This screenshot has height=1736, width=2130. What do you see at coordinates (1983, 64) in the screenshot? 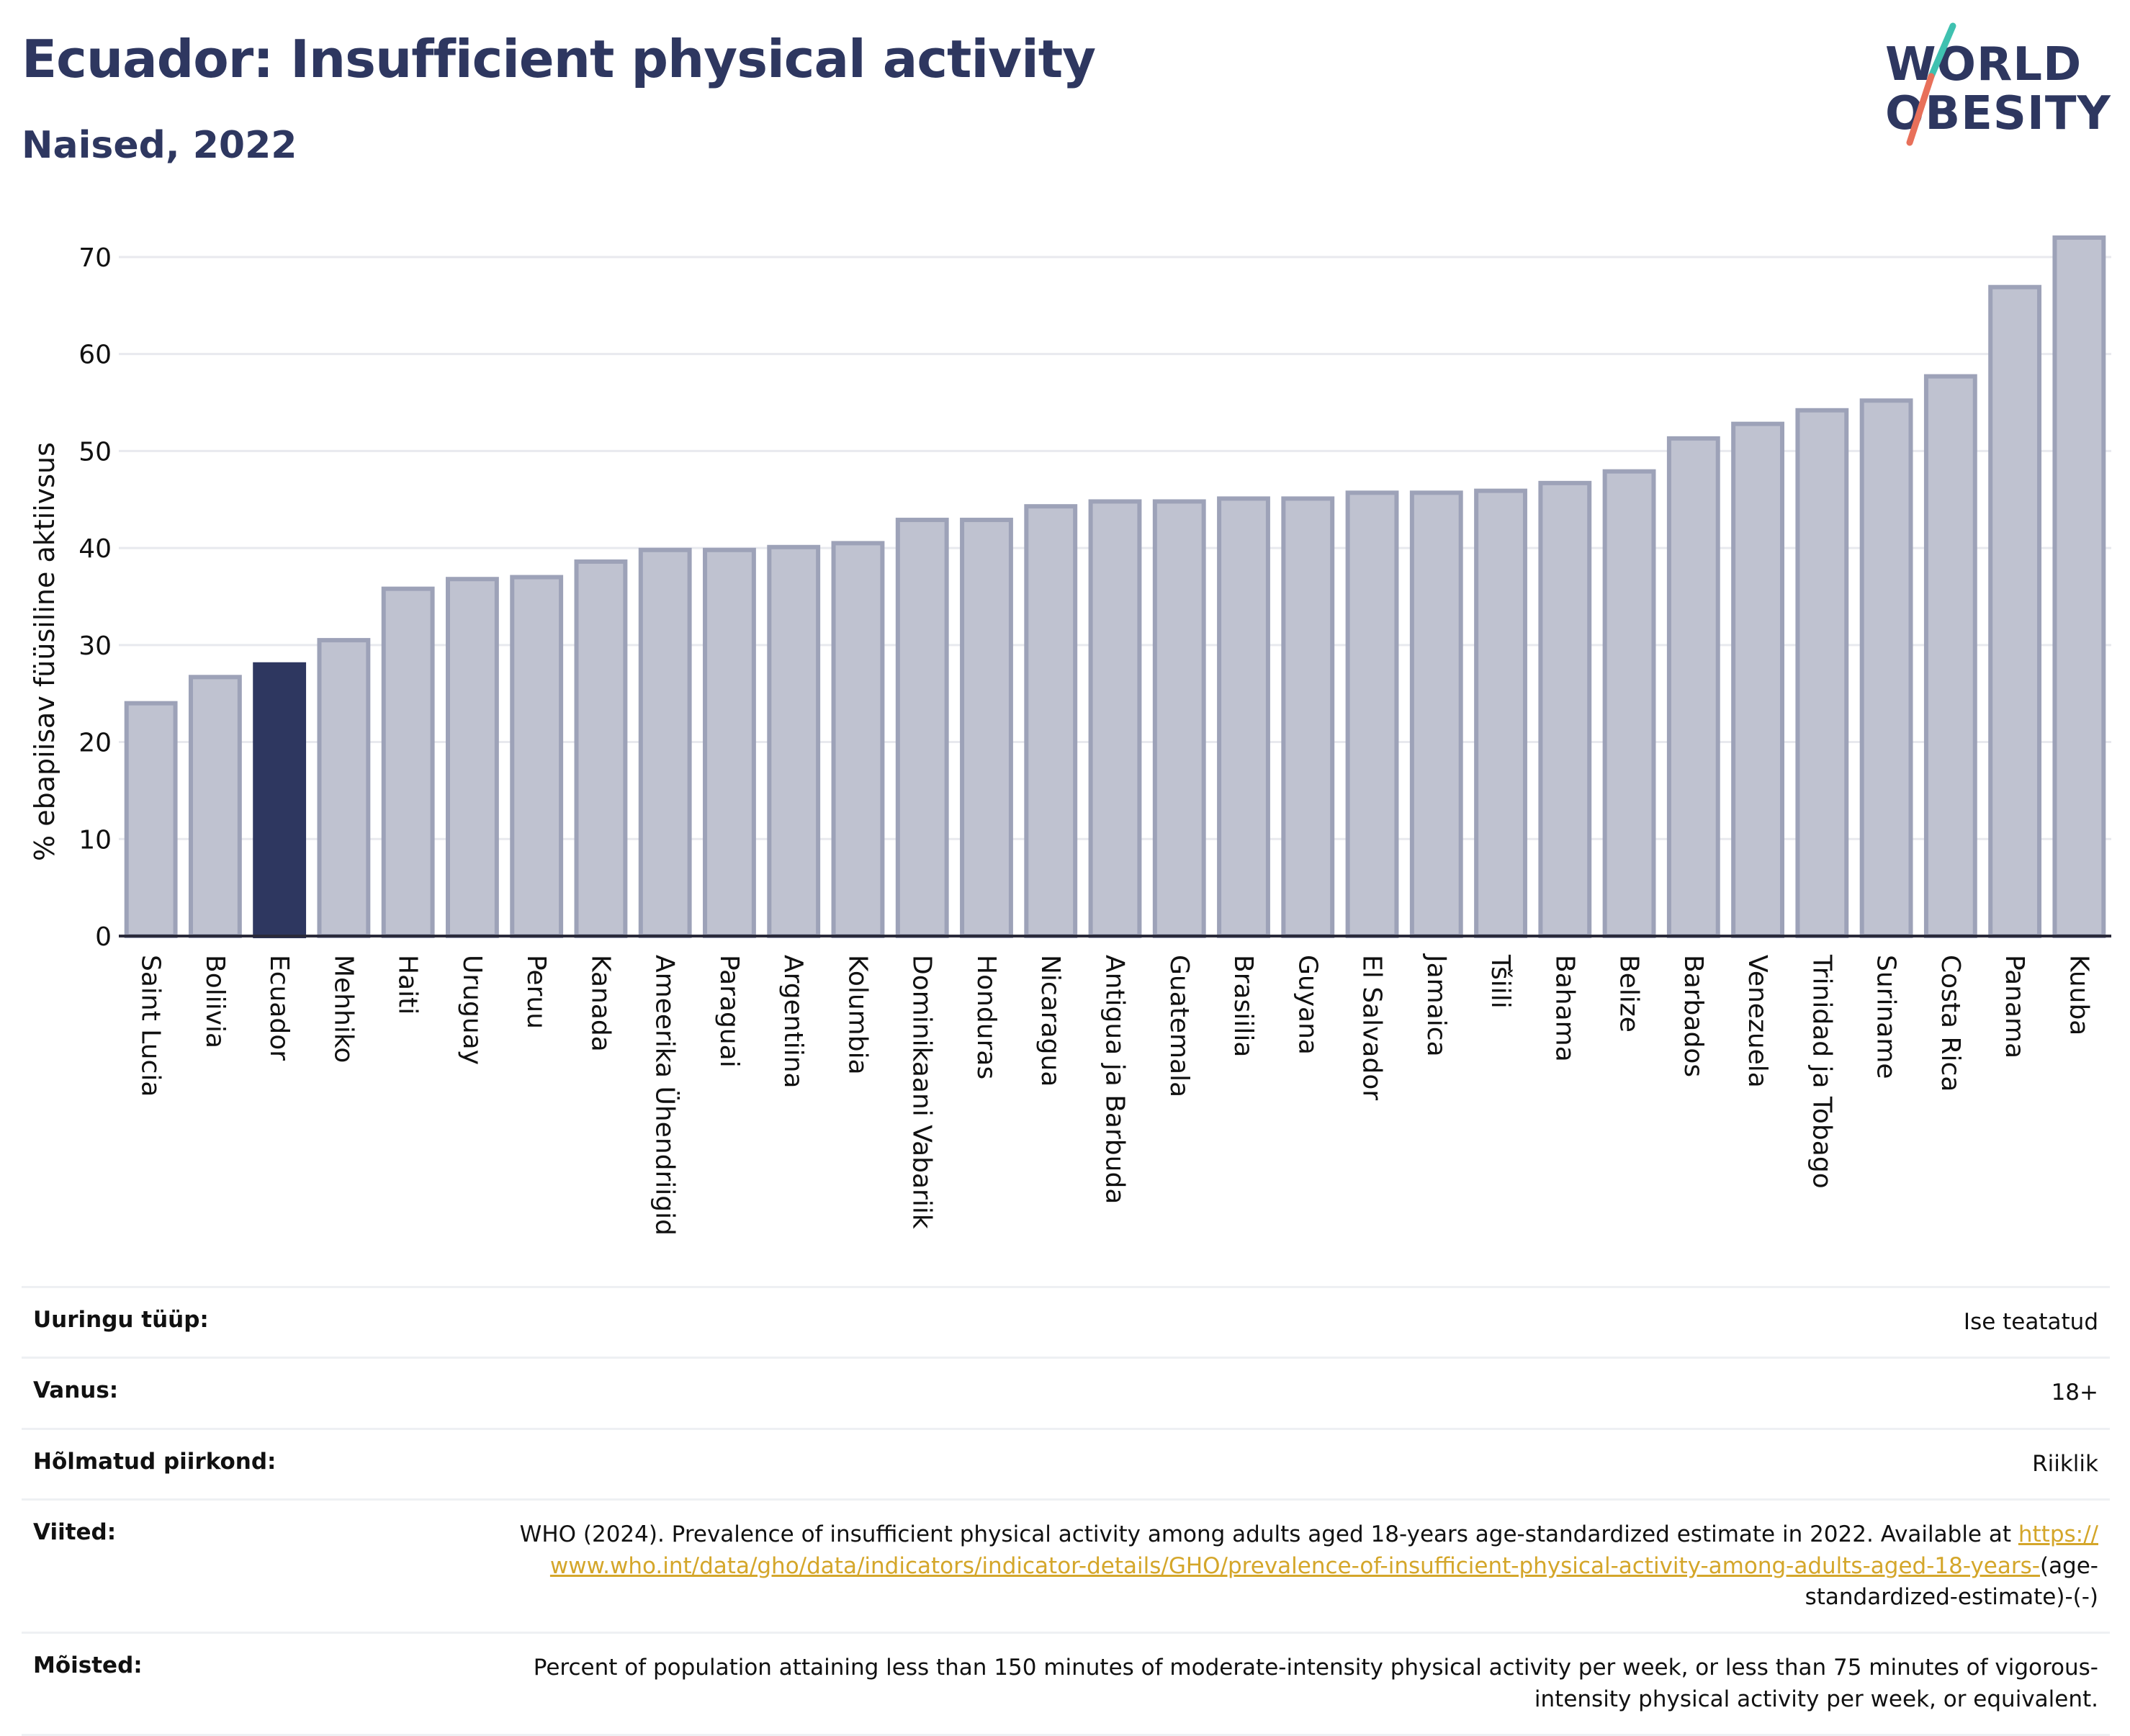
I see `logo-line-1: WORLD` at bounding box center [1983, 64].